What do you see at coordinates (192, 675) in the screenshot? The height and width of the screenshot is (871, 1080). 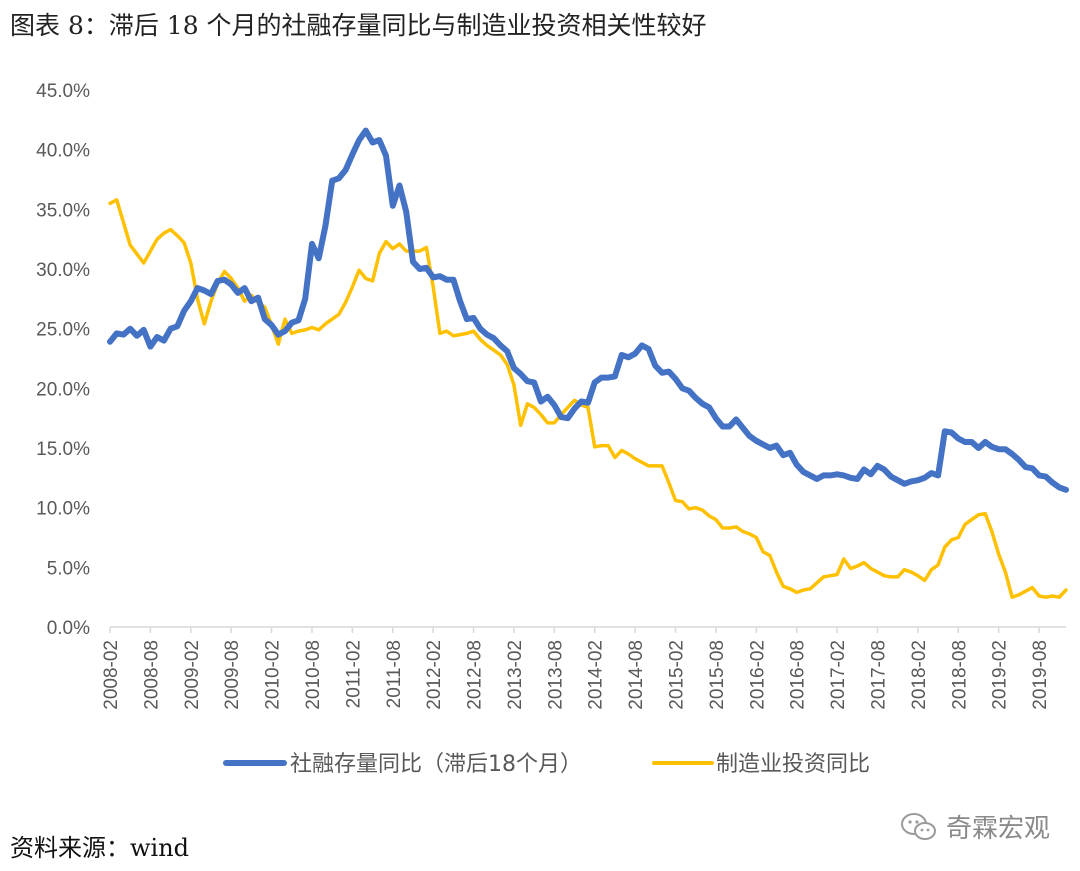 I see `x-tick-label: 2009-02` at bounding box center [192, 675].